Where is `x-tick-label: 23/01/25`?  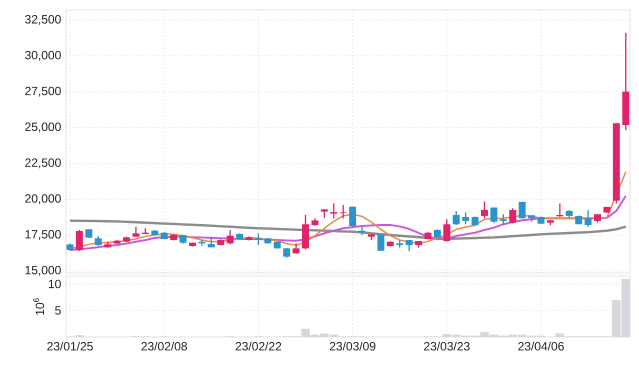
x-tick-label: 23/01/25 is located at coordinates (70, 346).